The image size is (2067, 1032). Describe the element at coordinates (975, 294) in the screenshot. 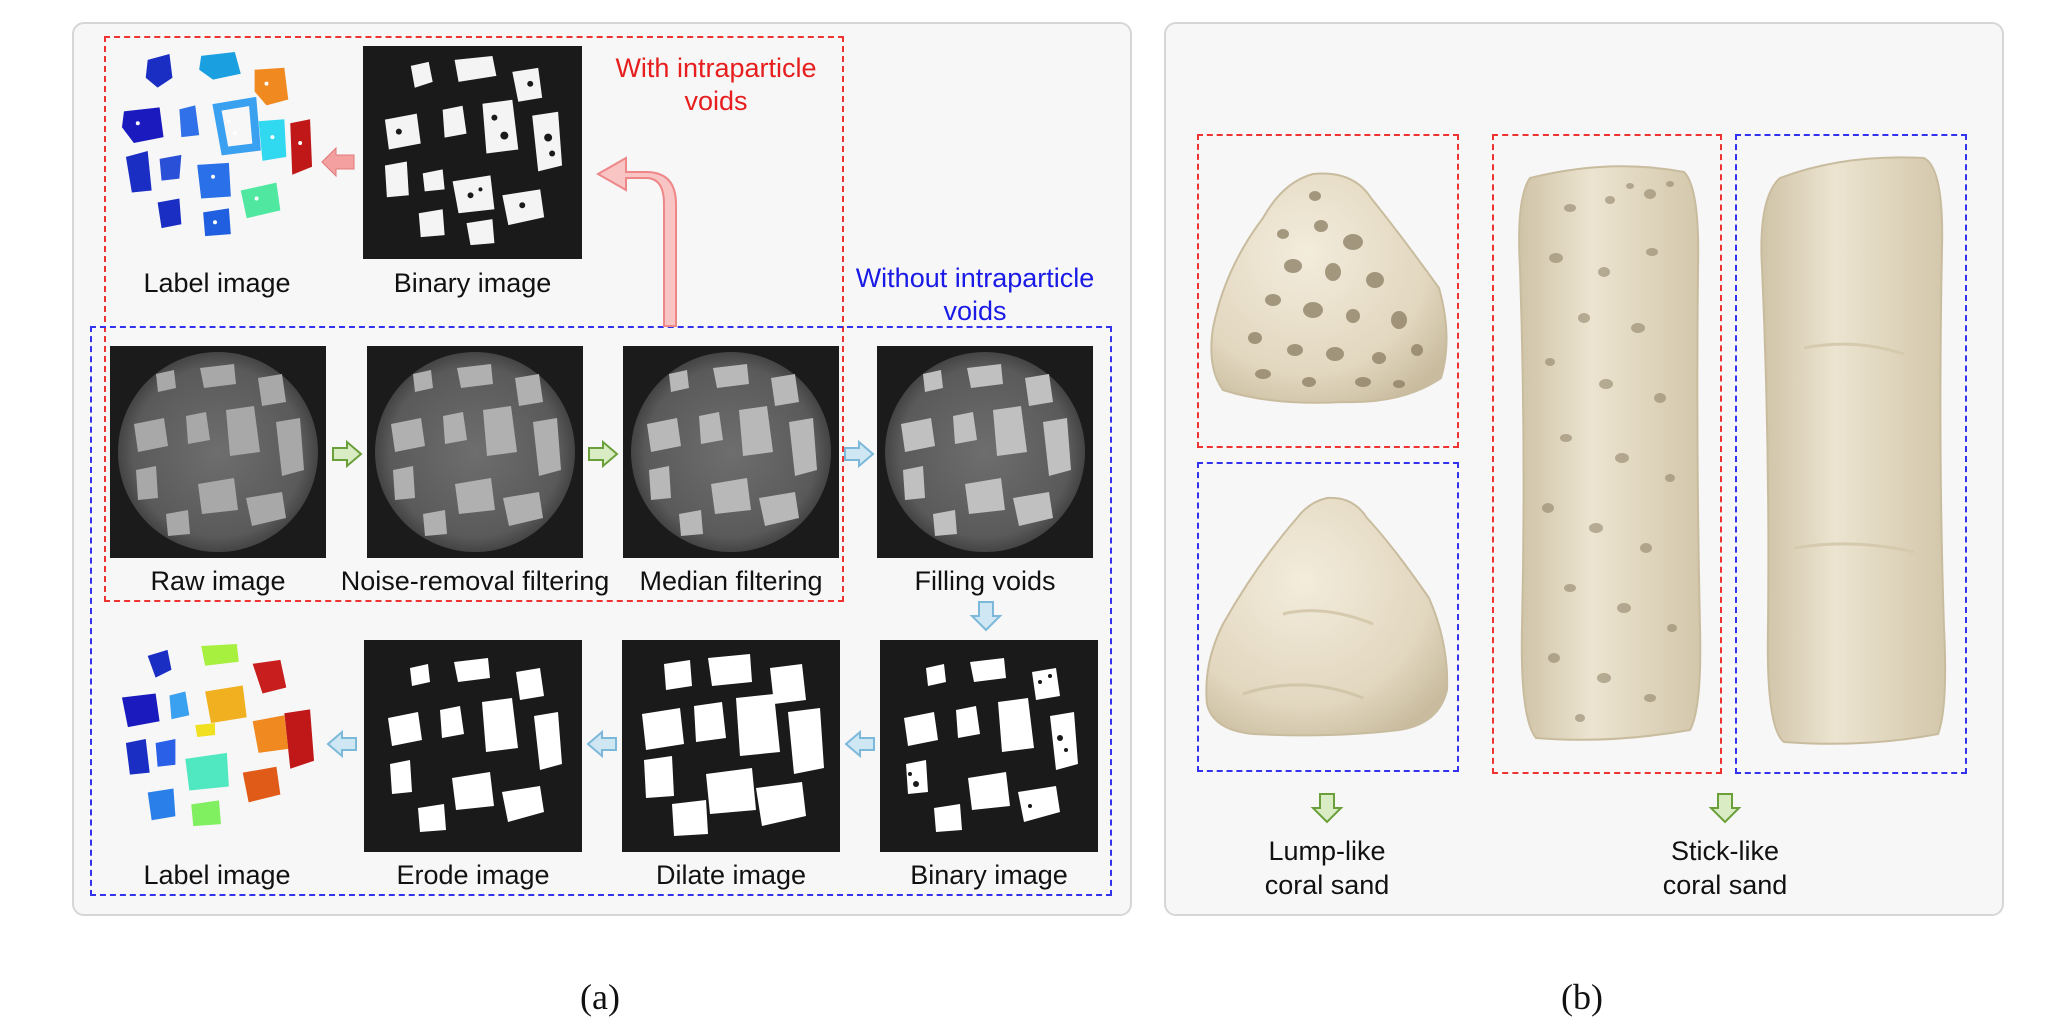

I see `without-voids-note: Without intraparticle voids` at that location.